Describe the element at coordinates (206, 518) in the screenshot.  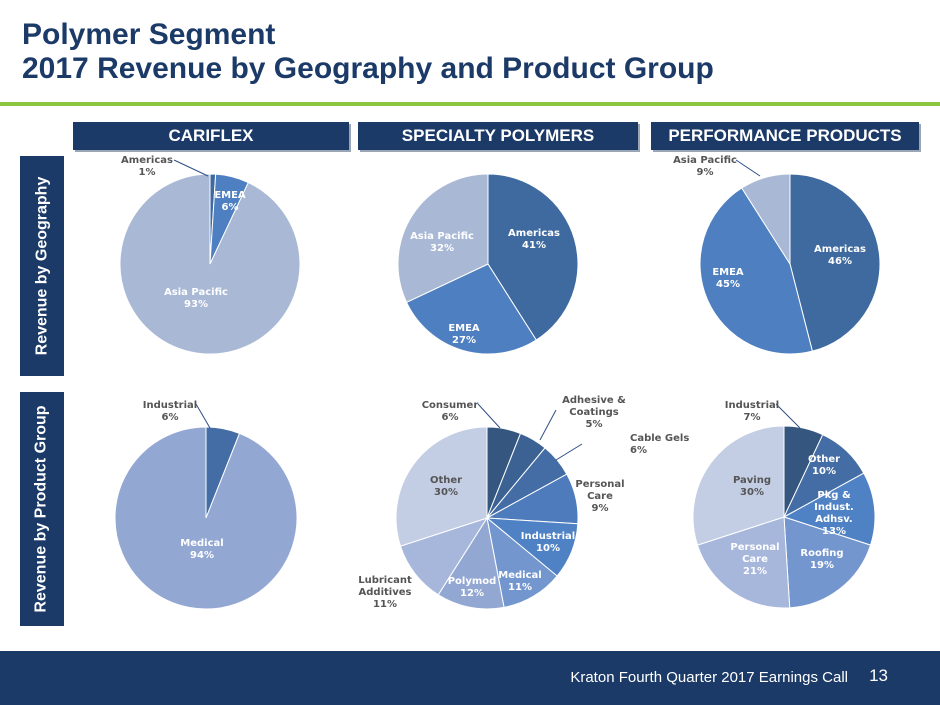
I see `pie-slice-medical` at that location.